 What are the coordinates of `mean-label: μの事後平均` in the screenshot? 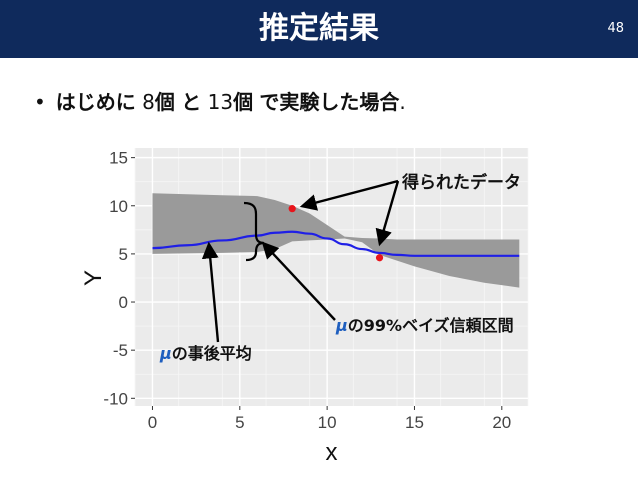 It's located at (205, 353).